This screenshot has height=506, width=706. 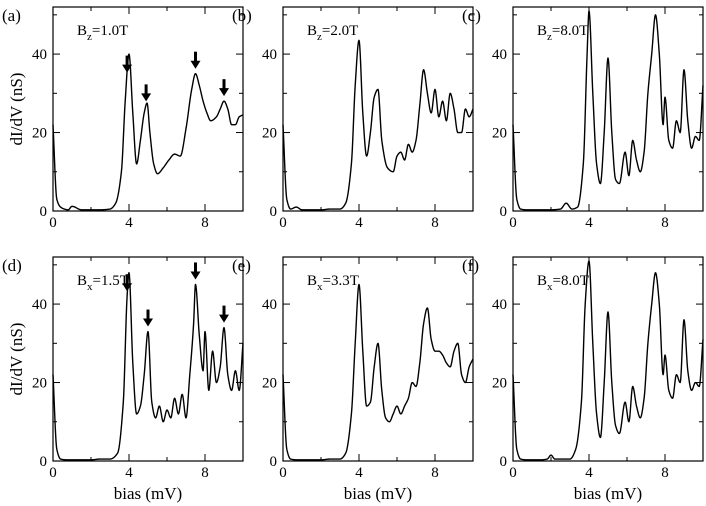 What do you see at coordinates (12, 265) in the screenshot?
I see `panel-label: (d)` at bounding box center [12, 265].